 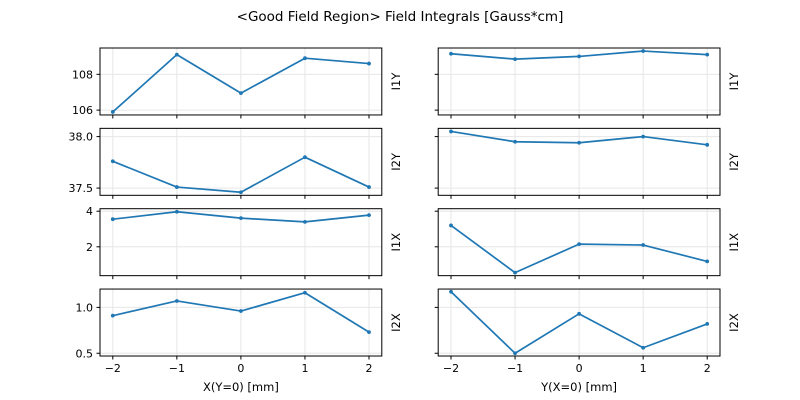 What do you see at coordinates (237, 83) in the screenshot?
I see `subplot-i1y-left: 106 108 I1Y` at bounding box center [237, 83].